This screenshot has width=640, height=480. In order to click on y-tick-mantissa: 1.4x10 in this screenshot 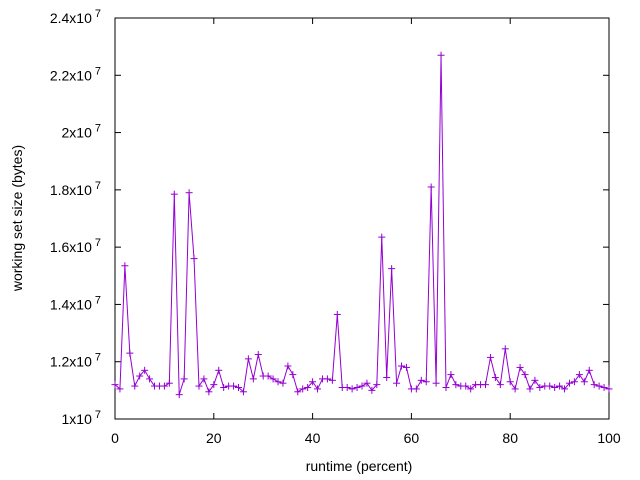, I will do `click(71, 304)`.